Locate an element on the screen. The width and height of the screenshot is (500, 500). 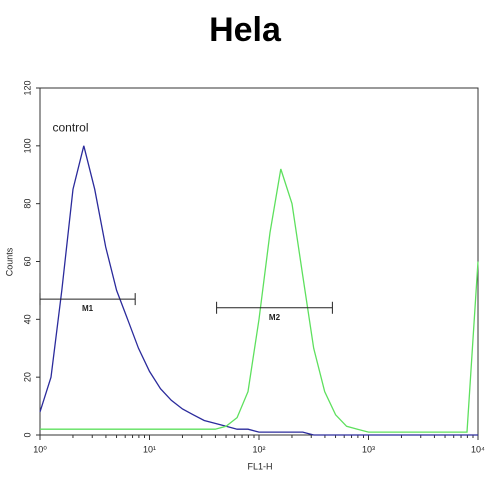
chart-title: Hela is located at coordinates (245, 30).